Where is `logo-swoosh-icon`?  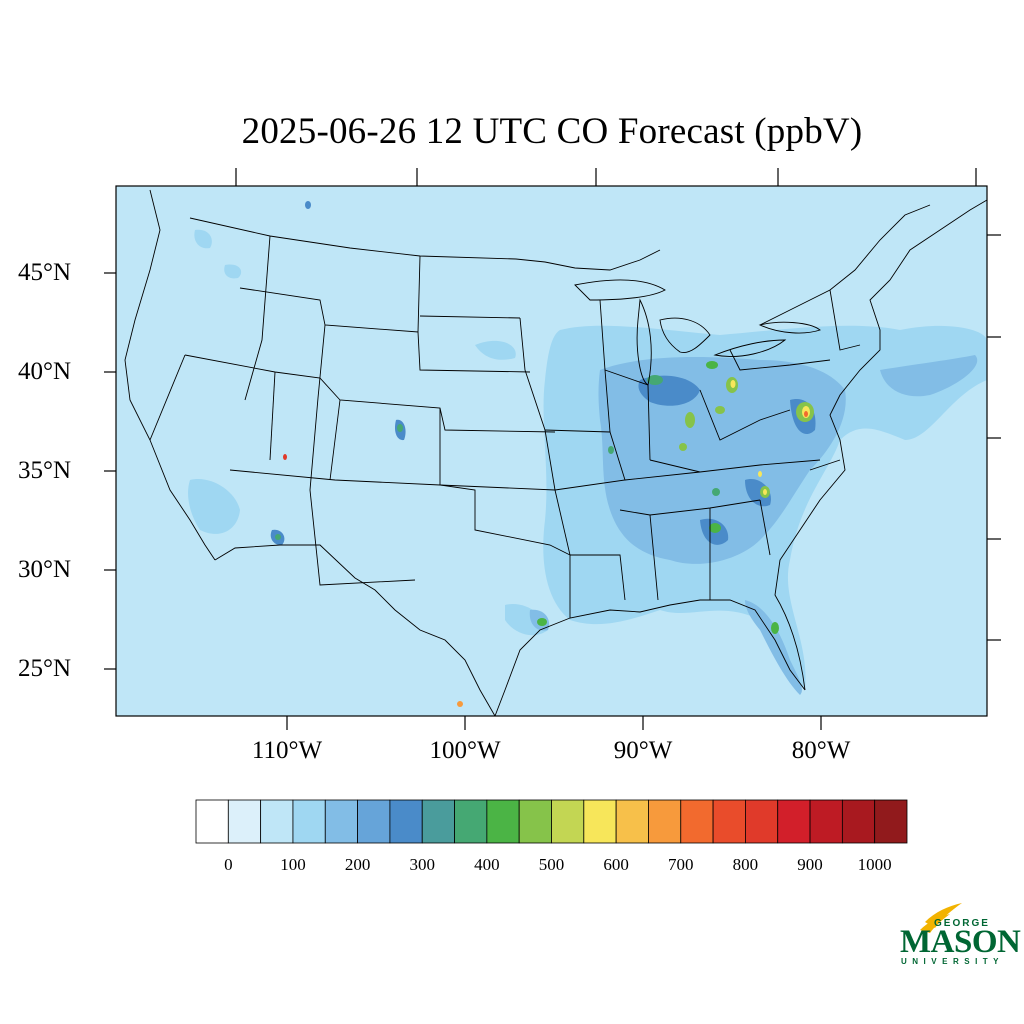 logo-swoosh-icon is located at coordinates (941, 918).